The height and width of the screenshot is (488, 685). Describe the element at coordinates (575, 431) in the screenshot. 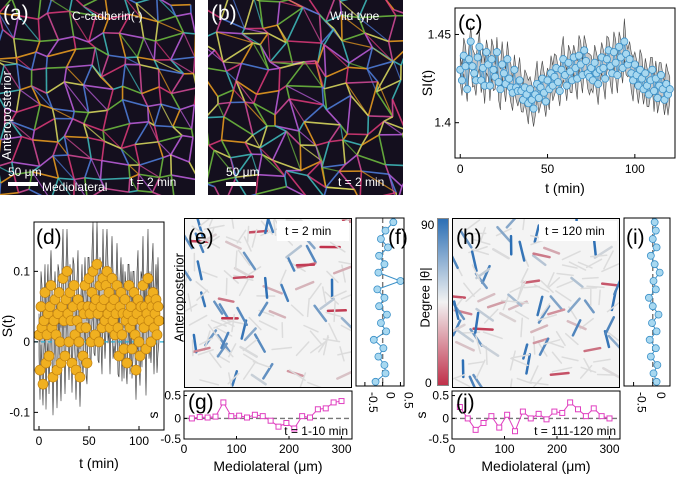

I see `time-window-label: t = 111-120 min` at that location.